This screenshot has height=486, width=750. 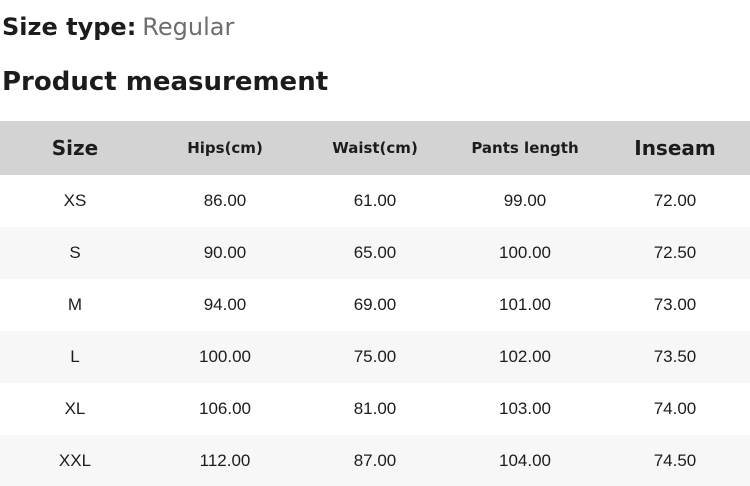 I want to click on table-row-xxl: XXL 112.00 87.00 104.00 74.50, so click(x=375, y=460).